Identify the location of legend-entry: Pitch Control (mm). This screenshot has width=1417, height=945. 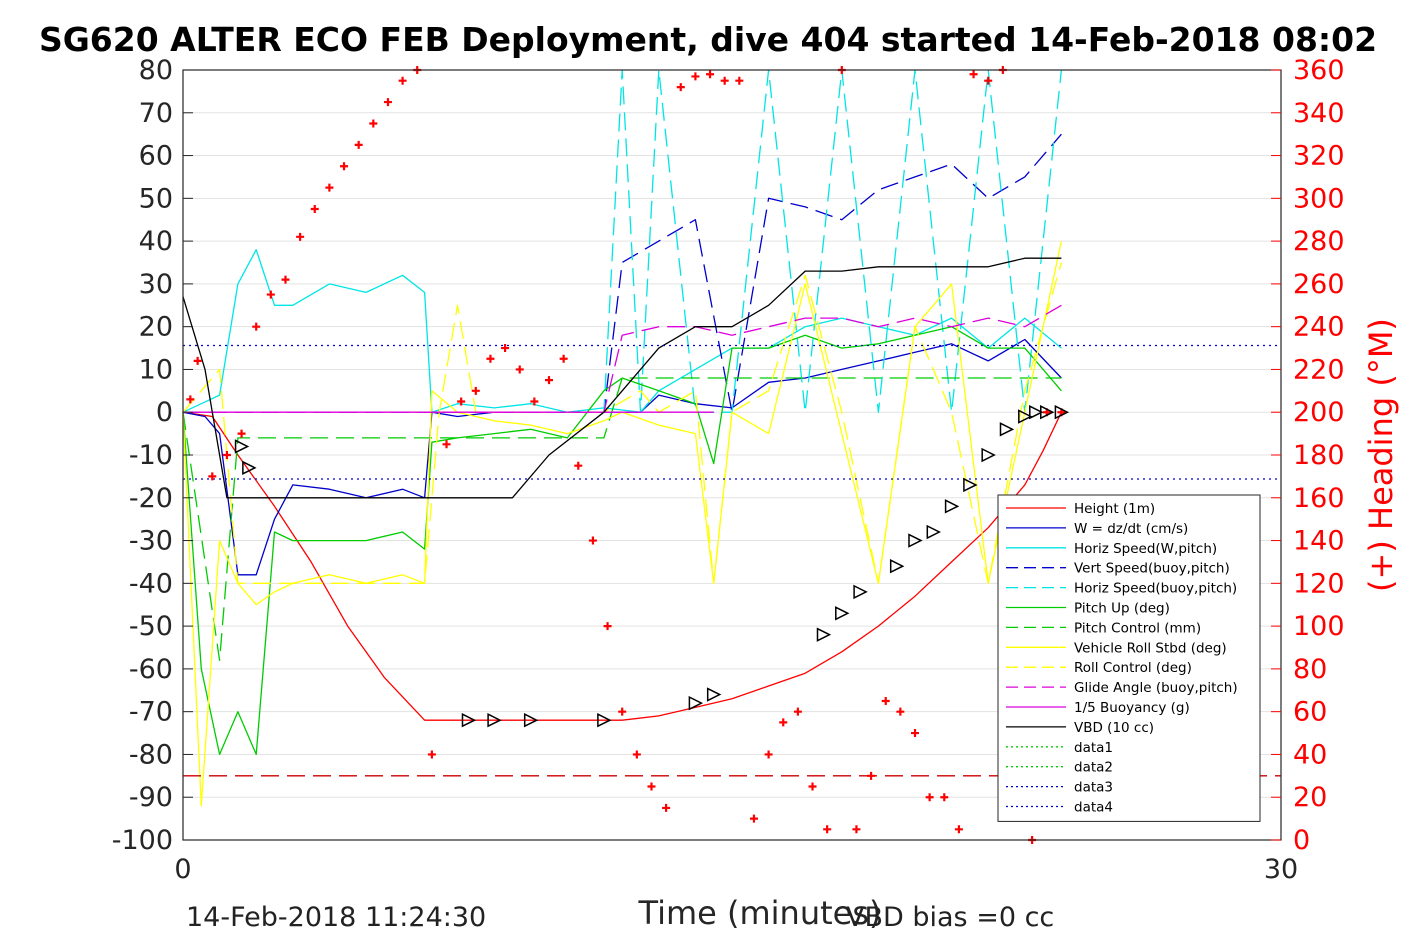
(1137, 628).